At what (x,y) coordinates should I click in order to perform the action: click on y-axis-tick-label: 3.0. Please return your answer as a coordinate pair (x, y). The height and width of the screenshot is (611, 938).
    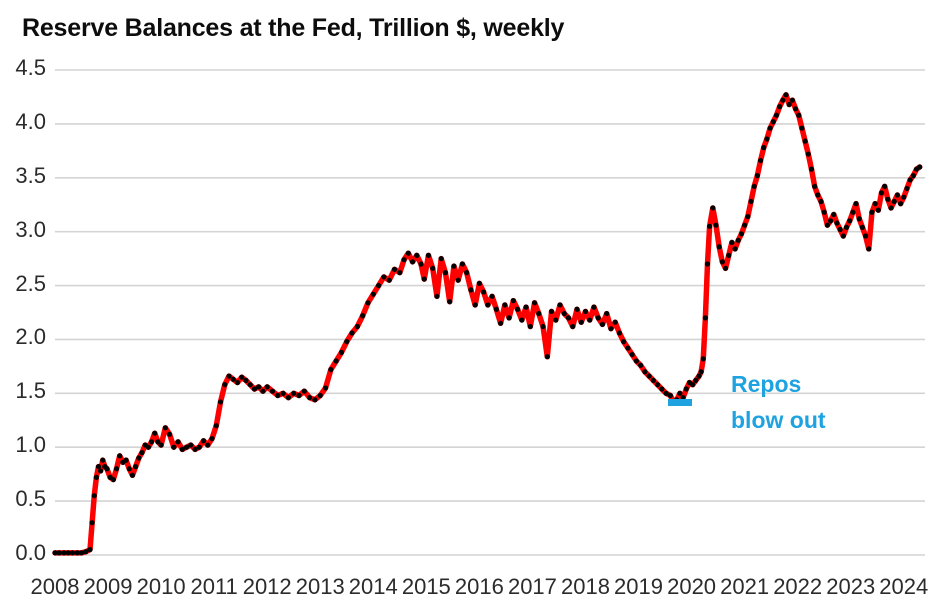
    Looking at the image, I should click on (30, 229).